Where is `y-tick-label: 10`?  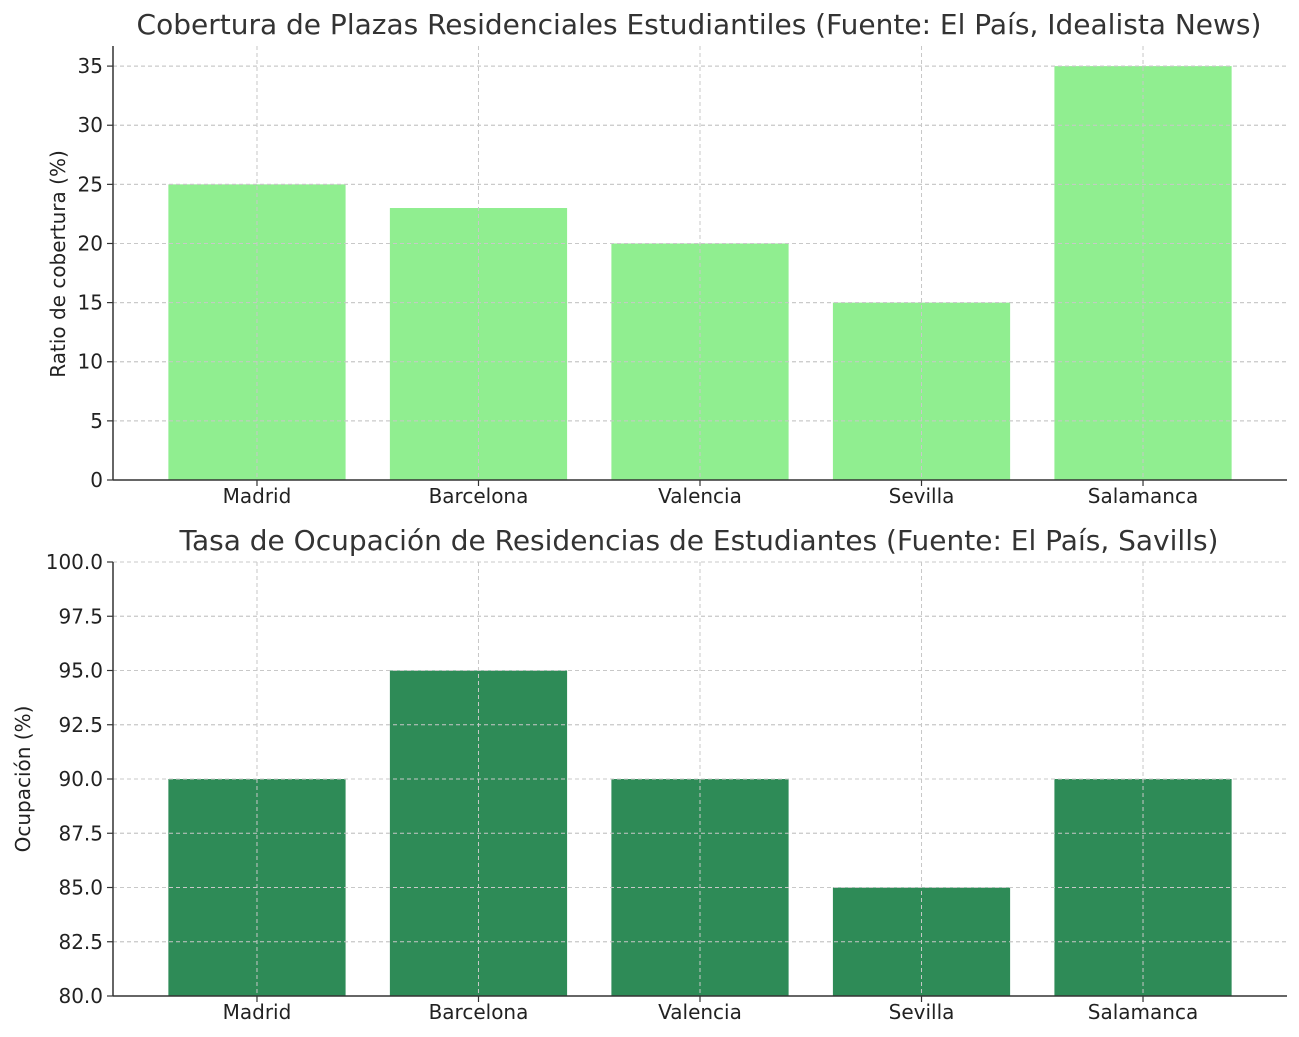 y-tick-label: 10 is located at coordinates (90, 362).